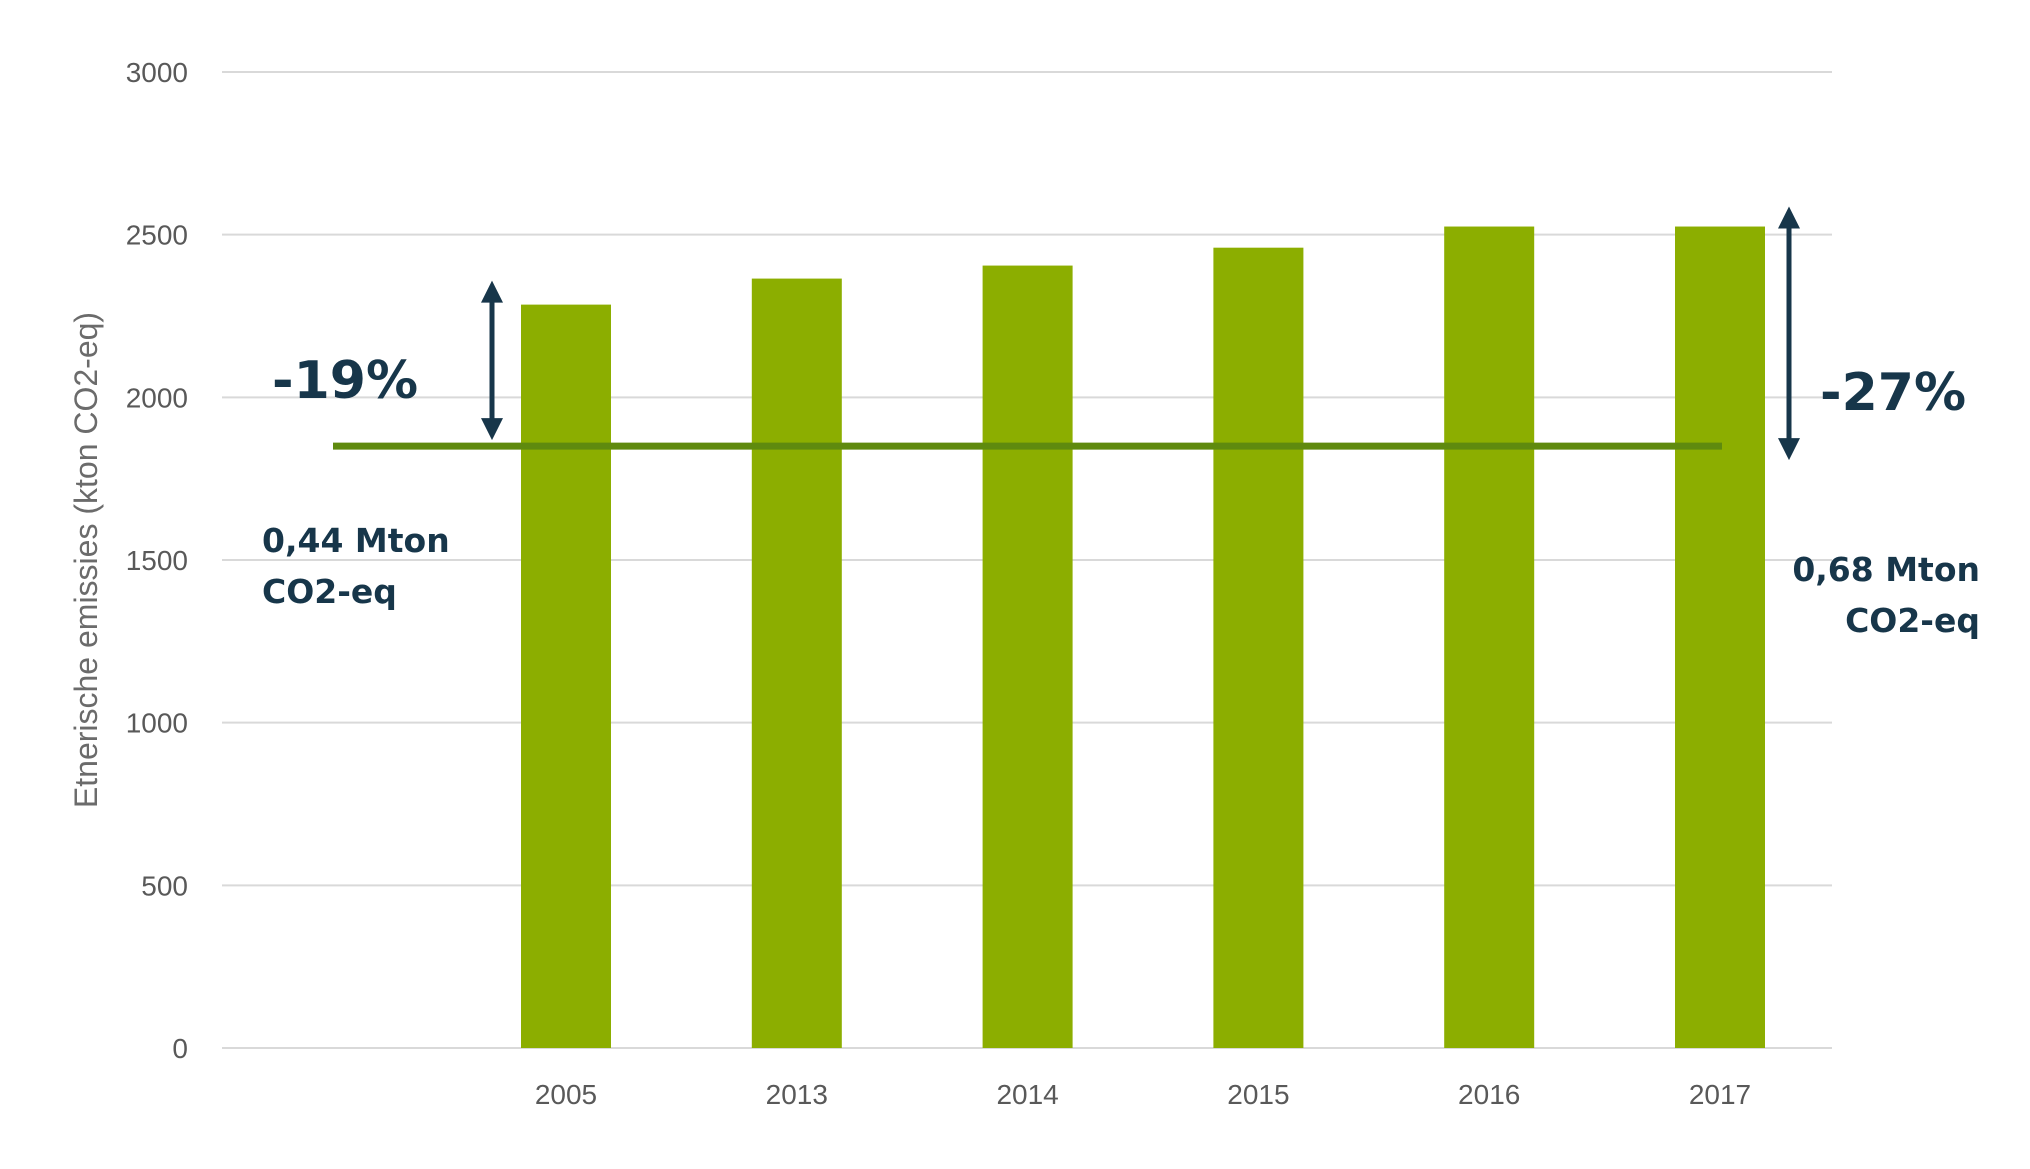 Image resolution: width=2030 pixels, height=1169 pixels. What do you see at coordinates (1789, 333) in the screenshot?
I see `right-difference-arrow` at bounding box center [1789, 333].